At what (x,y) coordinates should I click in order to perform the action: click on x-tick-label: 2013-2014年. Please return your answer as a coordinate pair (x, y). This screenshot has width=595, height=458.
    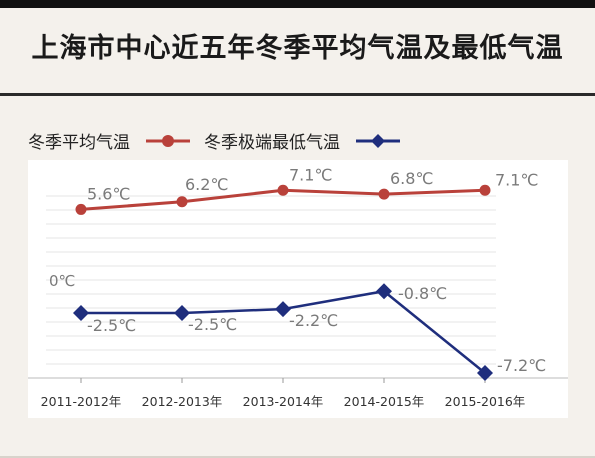
    Looking at the image, I should click on (283, 401).